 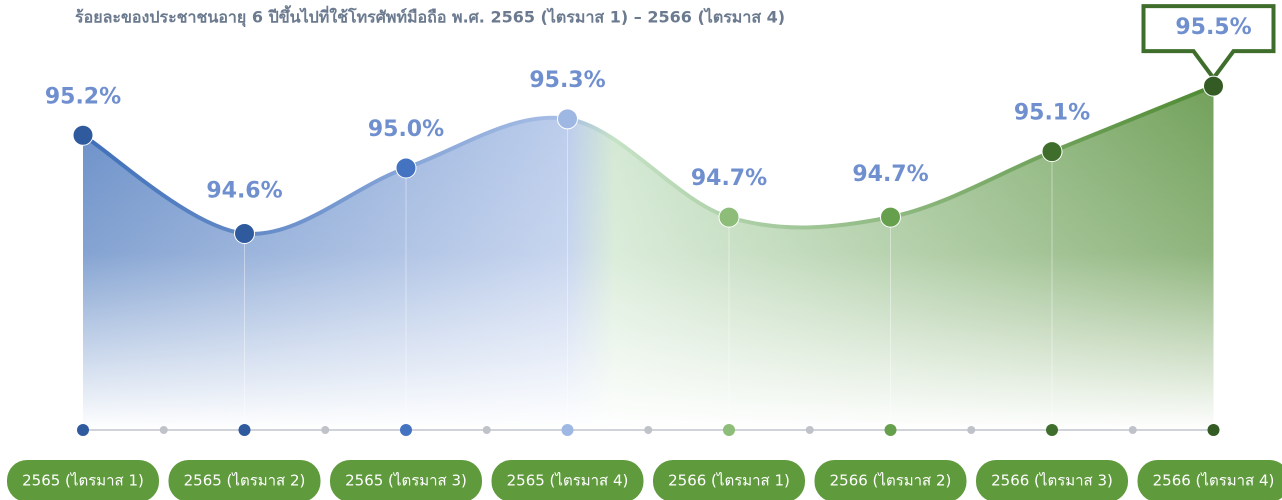 I want to click on value-label: 94.6%, so click(x=244, y=191).